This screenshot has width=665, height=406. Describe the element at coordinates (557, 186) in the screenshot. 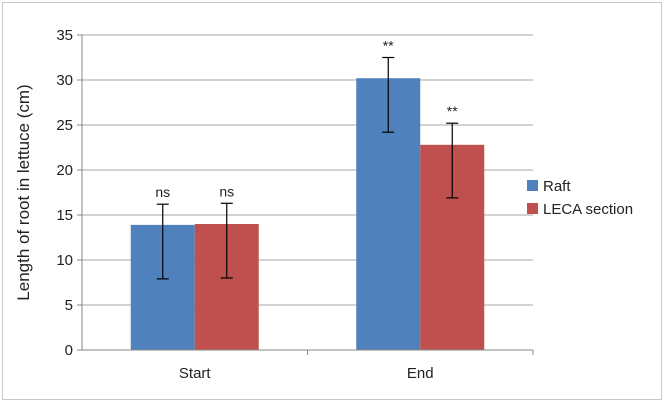

I see `legend-label: Raft` at that location.